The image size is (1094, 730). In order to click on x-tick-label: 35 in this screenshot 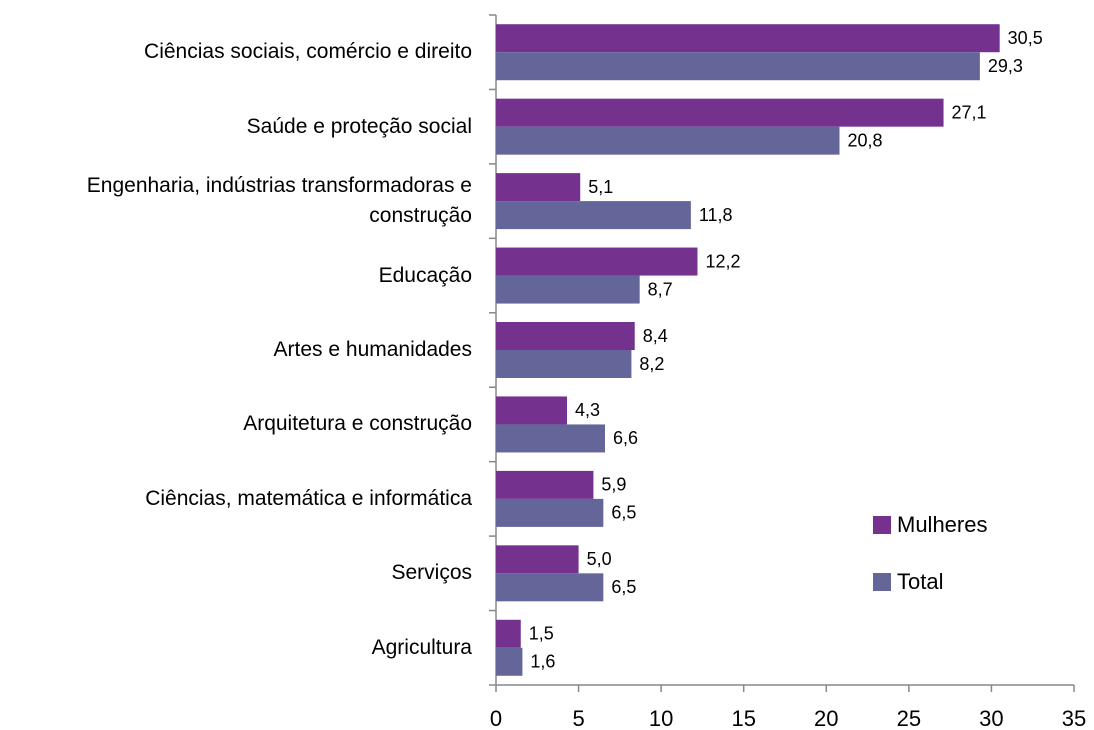, I will do `click(1074, 718)`.